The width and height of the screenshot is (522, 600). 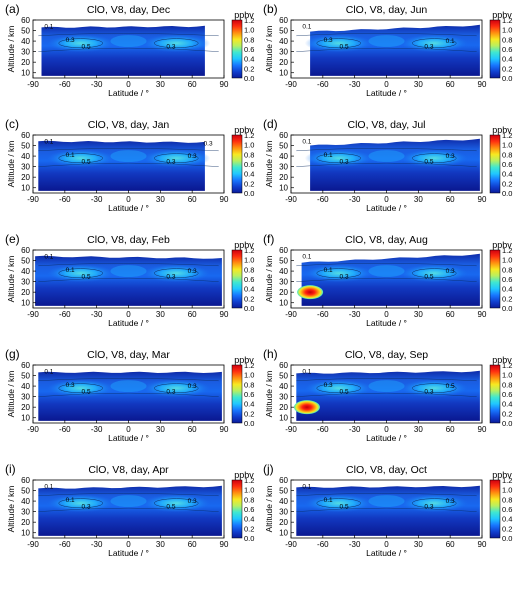 I want to click on chart-title: ClO, V8, day, Feb, so click(x=128, y=240).